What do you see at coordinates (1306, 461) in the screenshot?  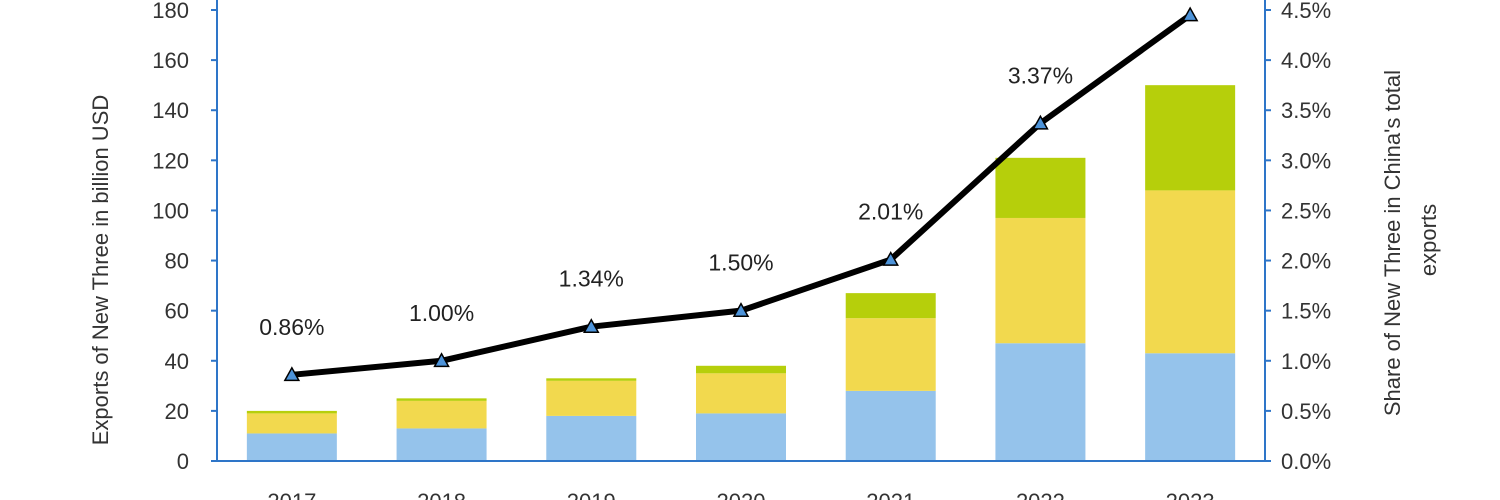 I see `right-tick-label-0.0%: 0.0%` at bounding box center [1306, 461].